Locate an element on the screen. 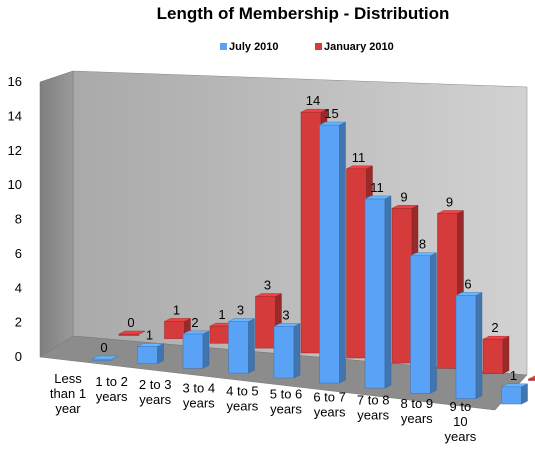 The height and width of the screenshot is (474, 535). y-tick-label: 10 is located at coordinates (15, 184).